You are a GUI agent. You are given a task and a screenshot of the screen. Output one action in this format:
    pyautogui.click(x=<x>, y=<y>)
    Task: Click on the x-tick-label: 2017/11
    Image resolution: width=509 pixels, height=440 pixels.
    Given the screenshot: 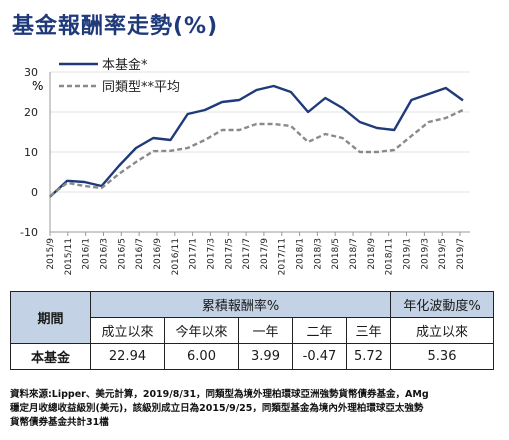 What is the action you would take?
    pyautogui.click(x=283, y=256)
    